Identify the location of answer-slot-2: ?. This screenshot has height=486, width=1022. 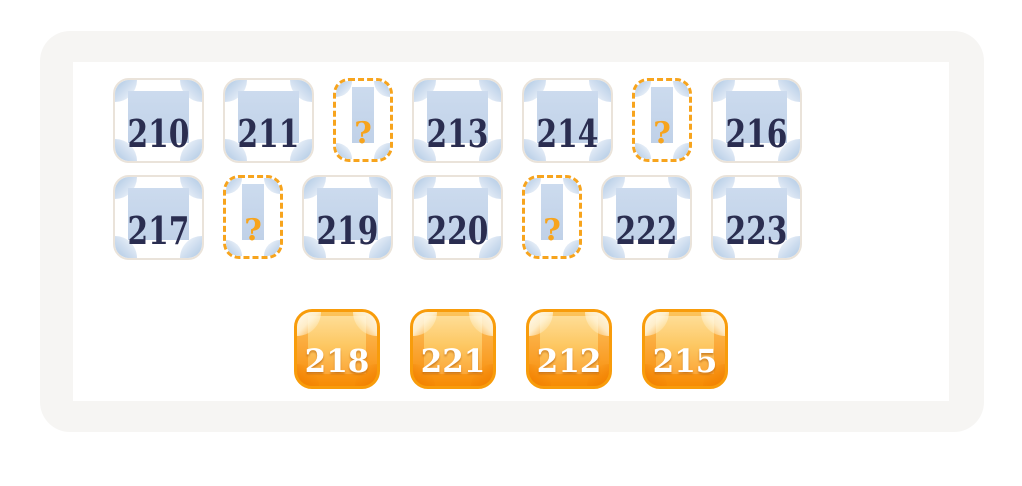
(662, 120).